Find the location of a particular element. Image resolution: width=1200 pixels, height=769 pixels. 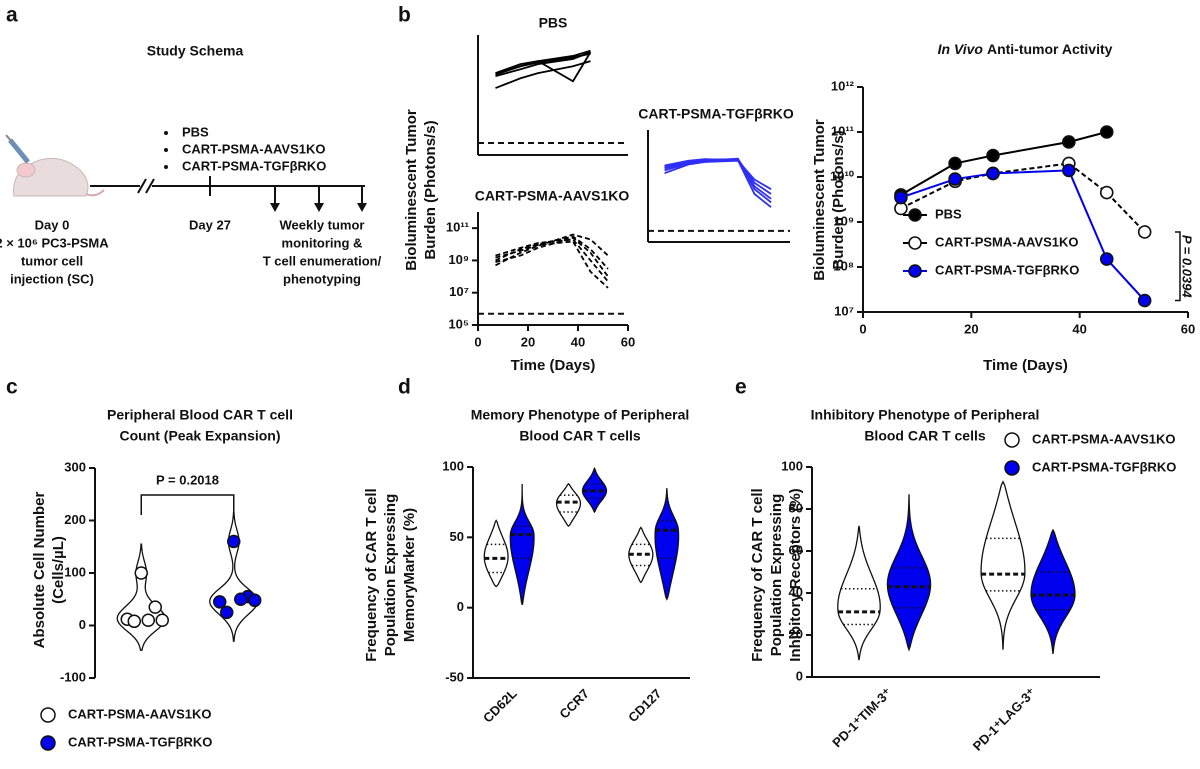

chart-title: CART-PSMA-AAVS1KO is located at coordinates (552, 196).